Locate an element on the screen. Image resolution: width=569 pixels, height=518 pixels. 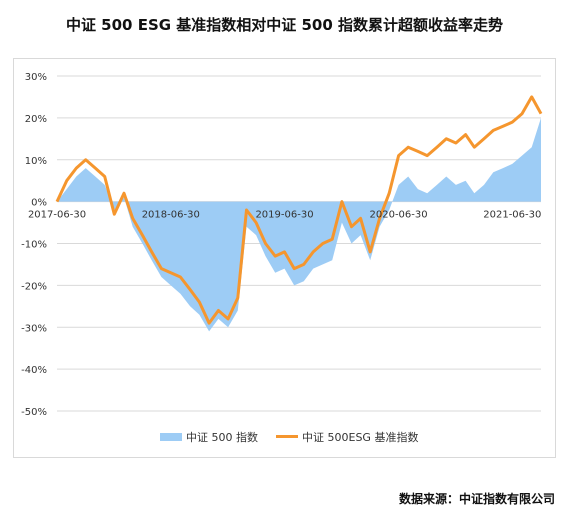
y-tick-label: 30% is located at coordinates (36, 77).